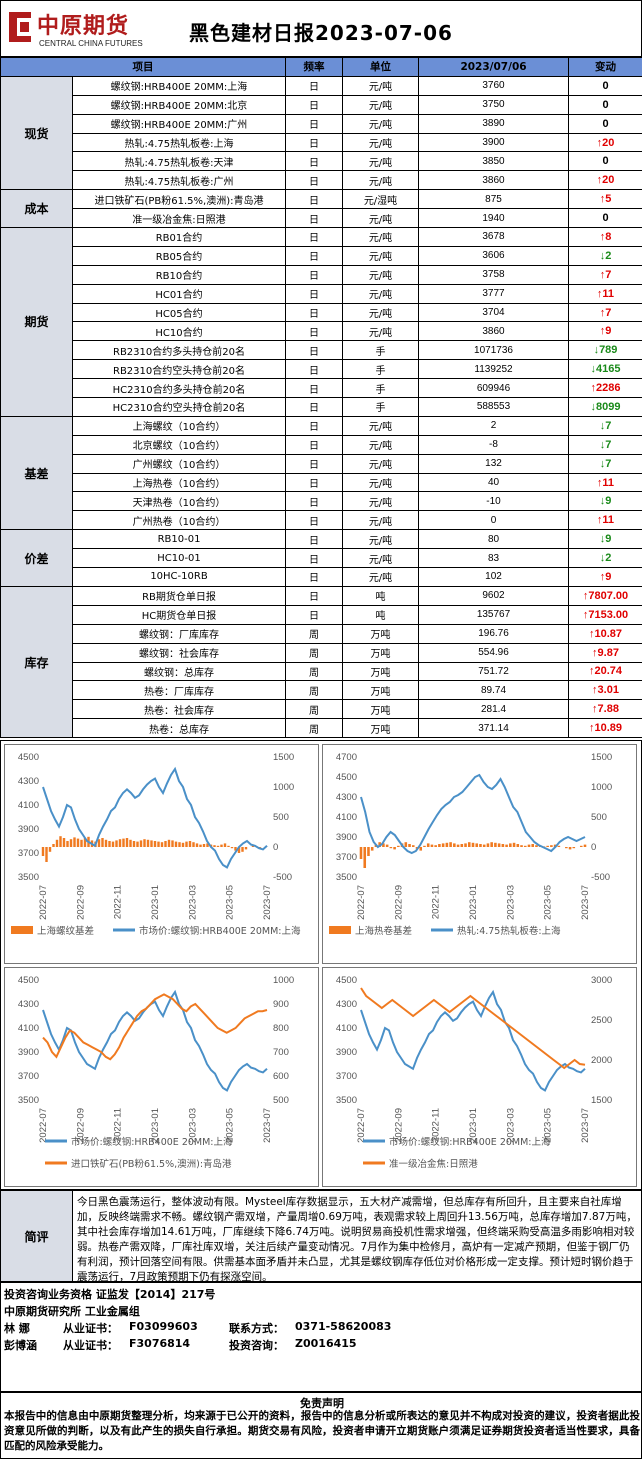  Describe the element at coordinates (230, 1125) in the screenshot. I see `x-tick-label: 2023-05` at that location.